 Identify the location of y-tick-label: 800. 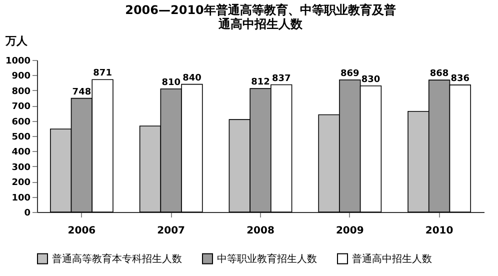
(21, 91).